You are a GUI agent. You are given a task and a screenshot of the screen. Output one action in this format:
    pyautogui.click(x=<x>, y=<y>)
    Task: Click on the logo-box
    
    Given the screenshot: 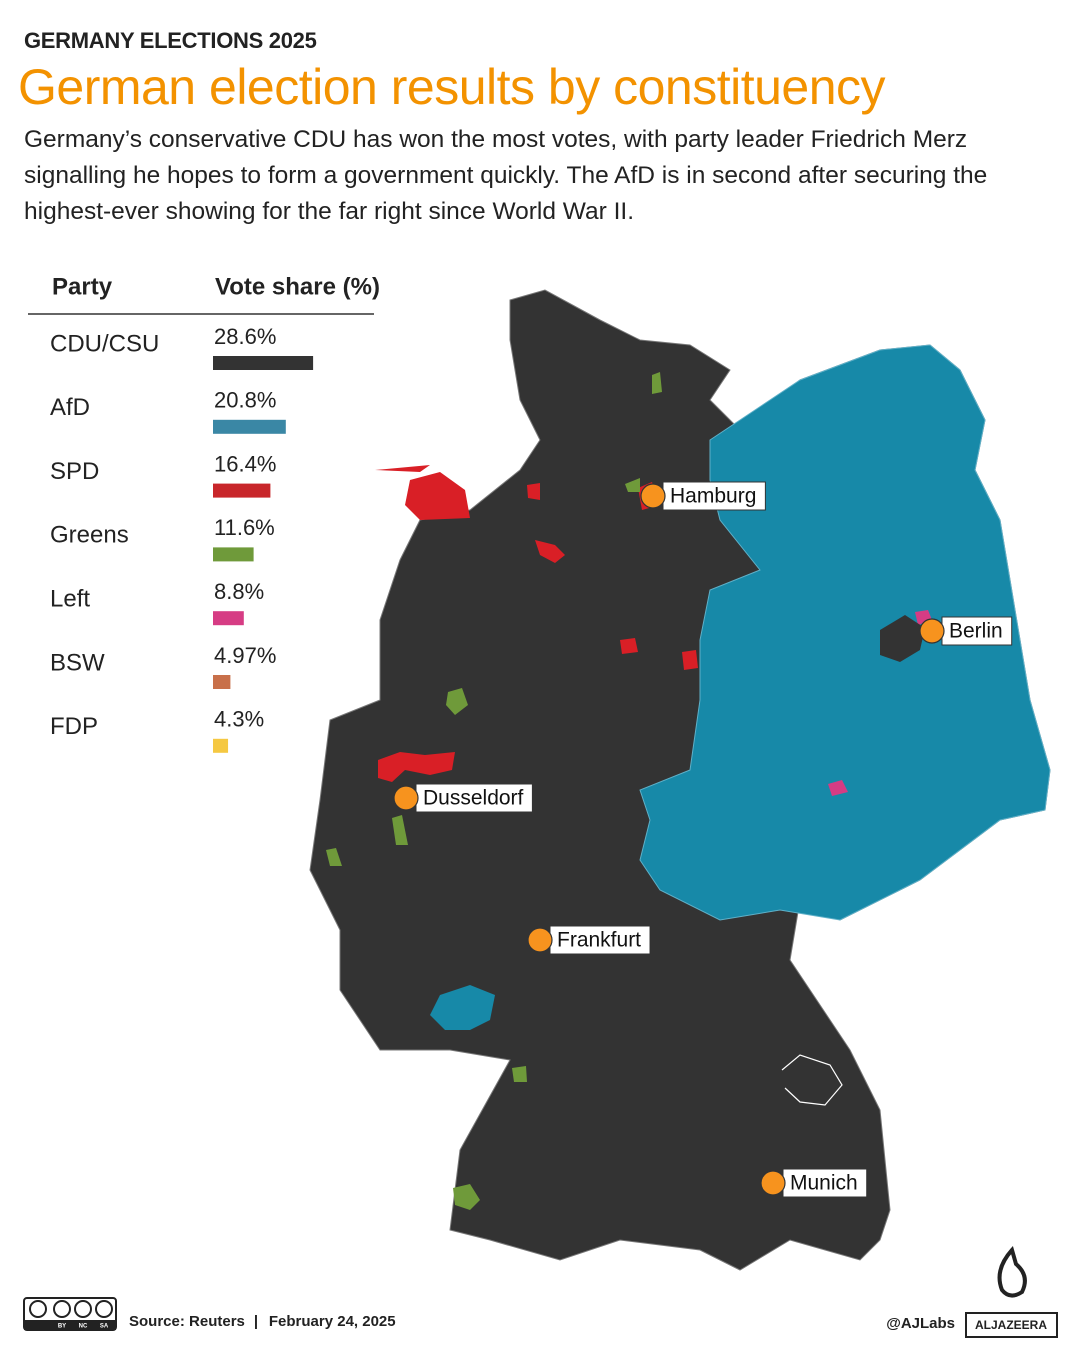 What is the action you would take?
    pyautogui.click(x=1011, y=1325)
    